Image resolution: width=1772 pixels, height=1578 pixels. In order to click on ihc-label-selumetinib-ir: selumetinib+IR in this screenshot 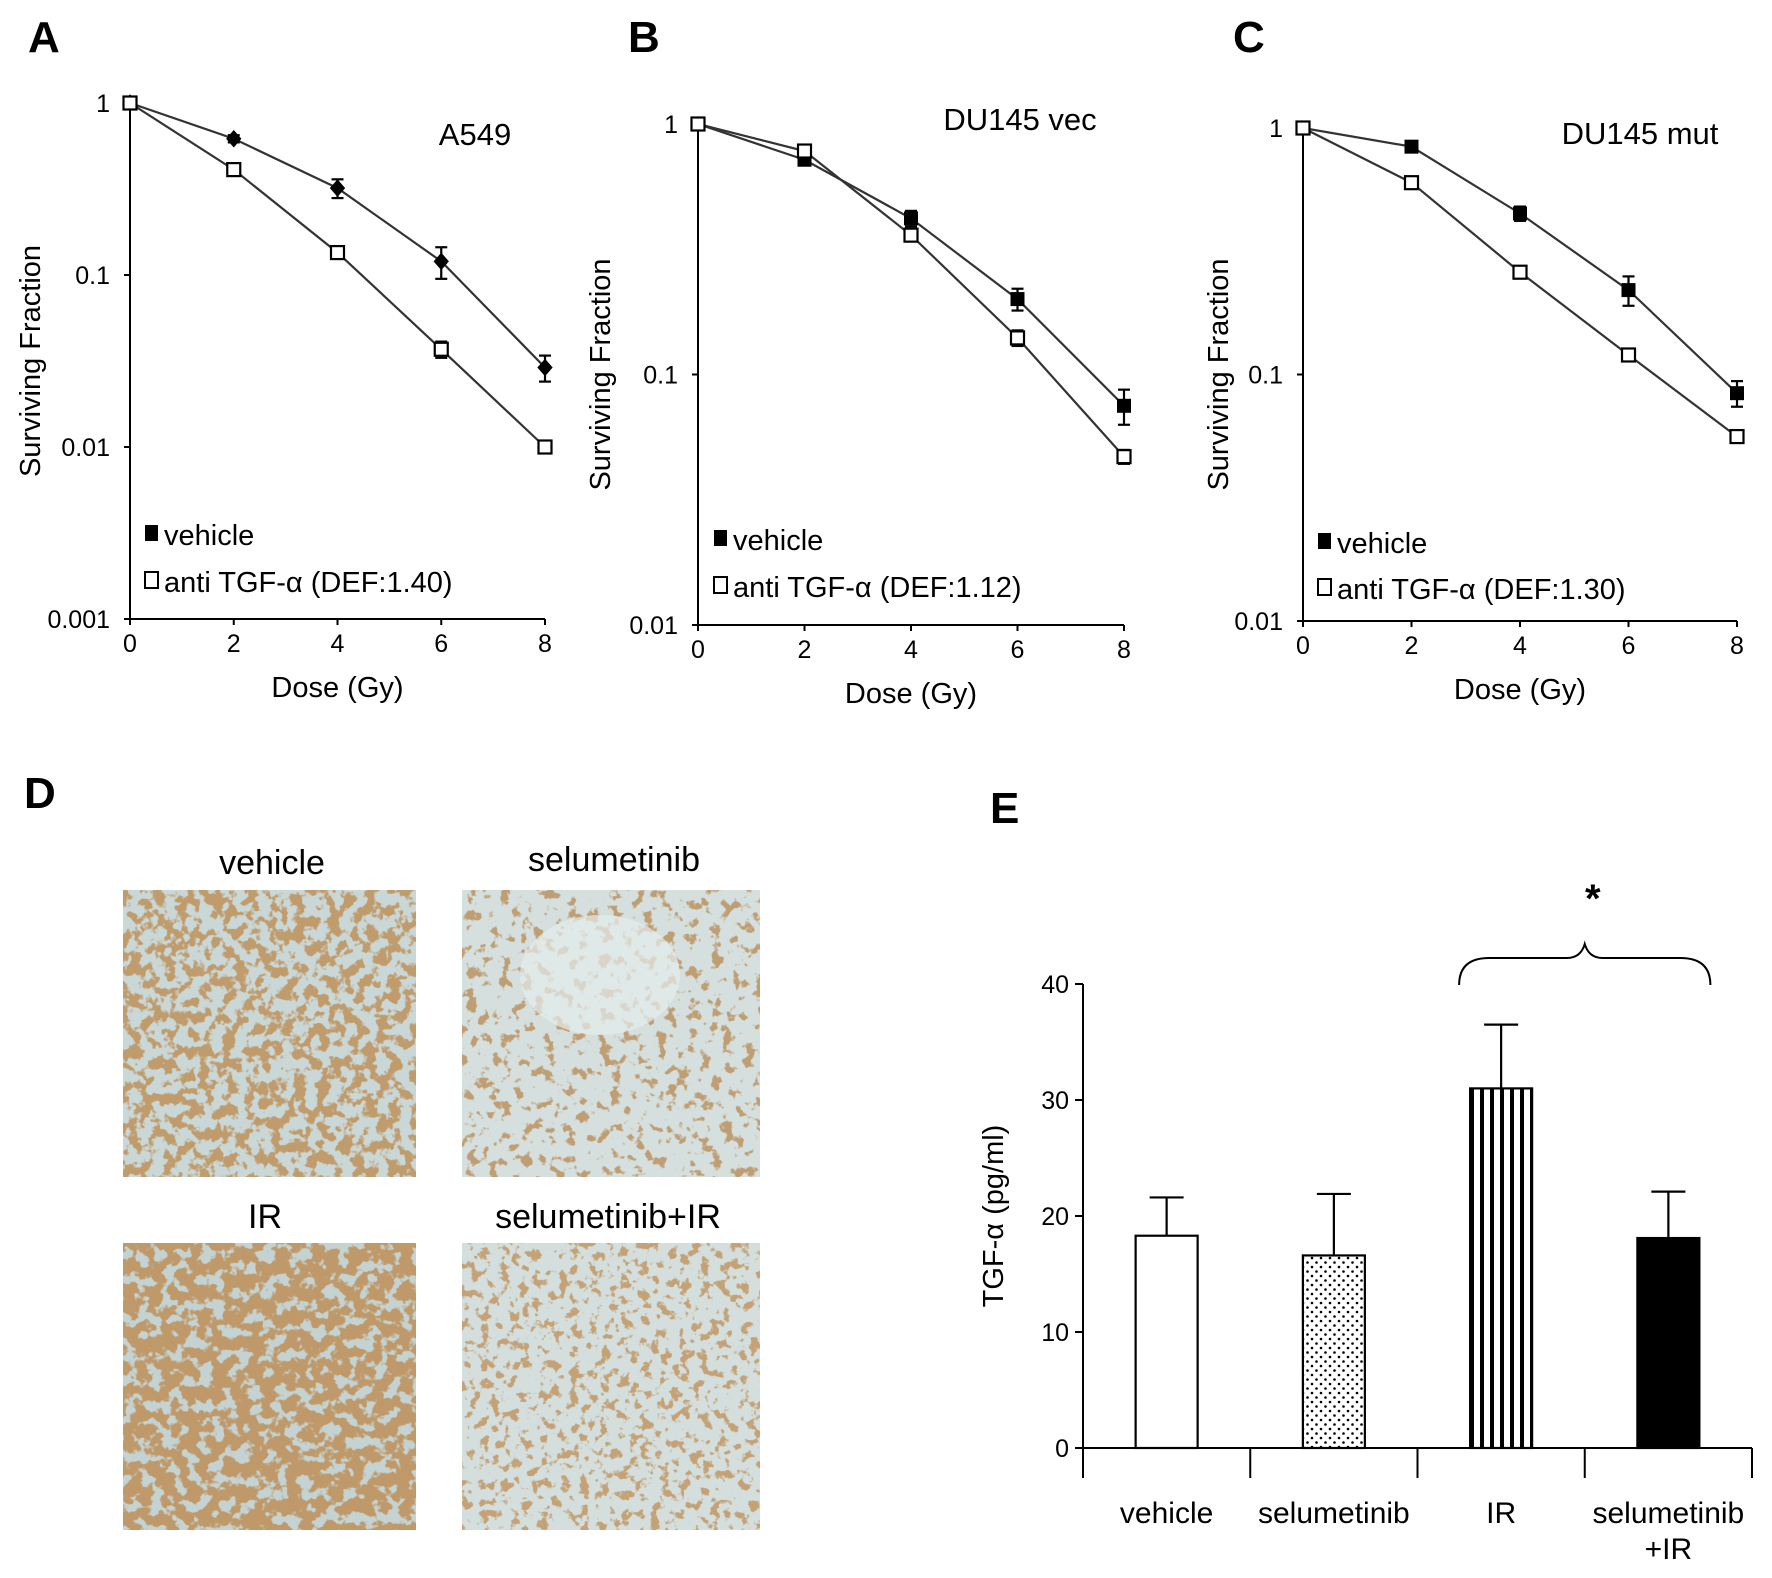, I will do `click(608, 1217)`.